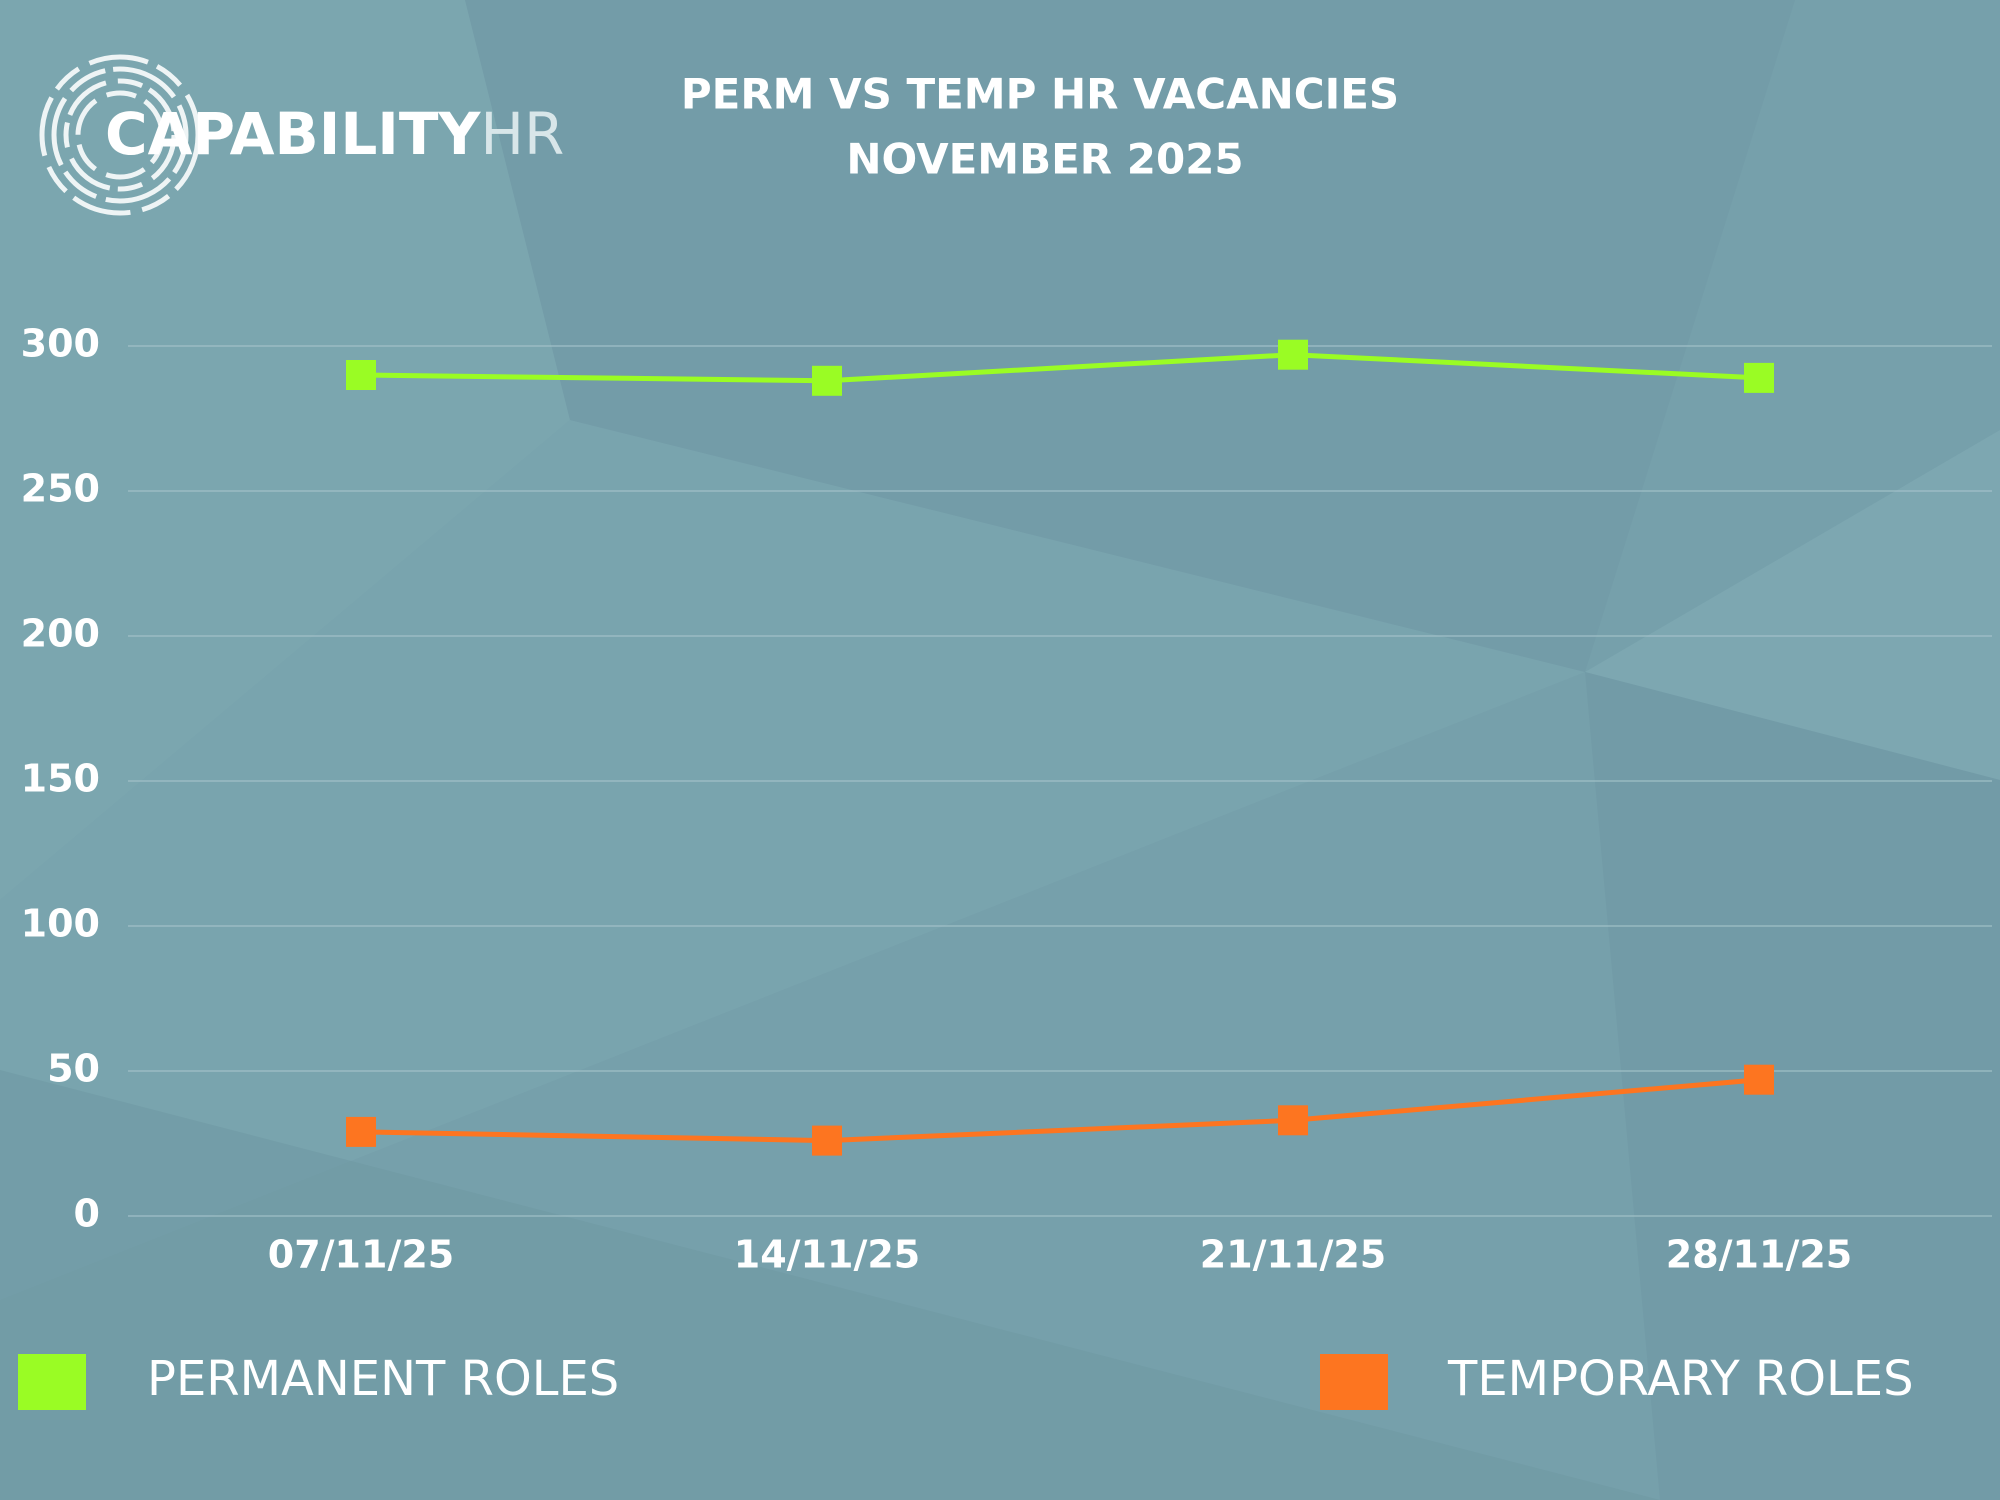  What do you see at coordinates (60, 924) in the screenshot?
I see `y-tick-label: 100` at bounding box center [60, 924].